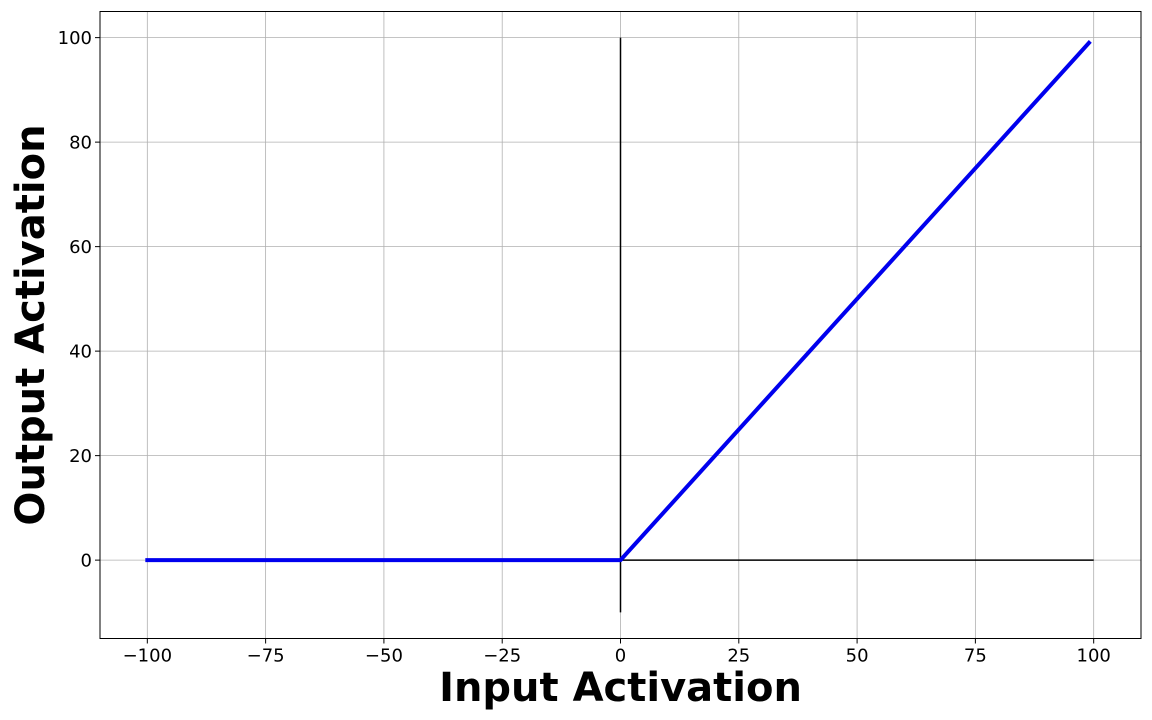 Image resolution: width=1152 pixels, height=720 pixels. Describe the element at coordinates (620, 656) in the screenshot. I see `x-tick-label: 0` at that location.